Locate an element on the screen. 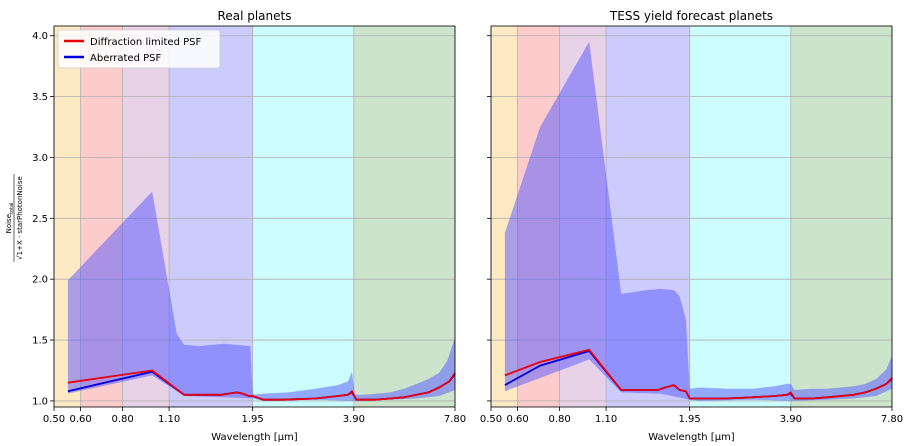 This screenshot has height=446, width=909. legend-label-1: Aberrated PSF is located at coordinates (125, 58).